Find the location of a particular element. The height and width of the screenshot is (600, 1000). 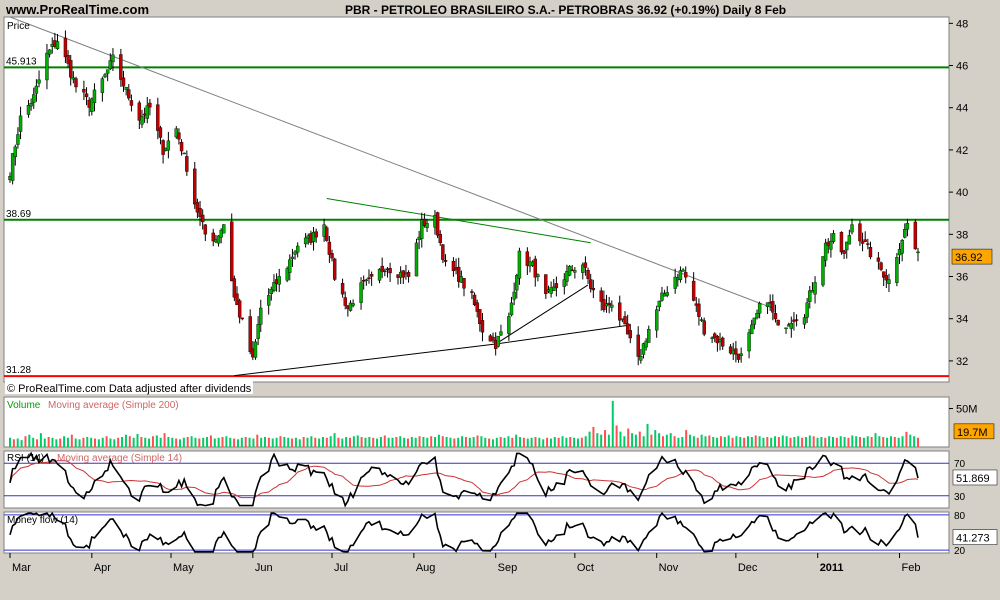

money-flow-label: Money flow (14) is located at coordinates (42, 520).